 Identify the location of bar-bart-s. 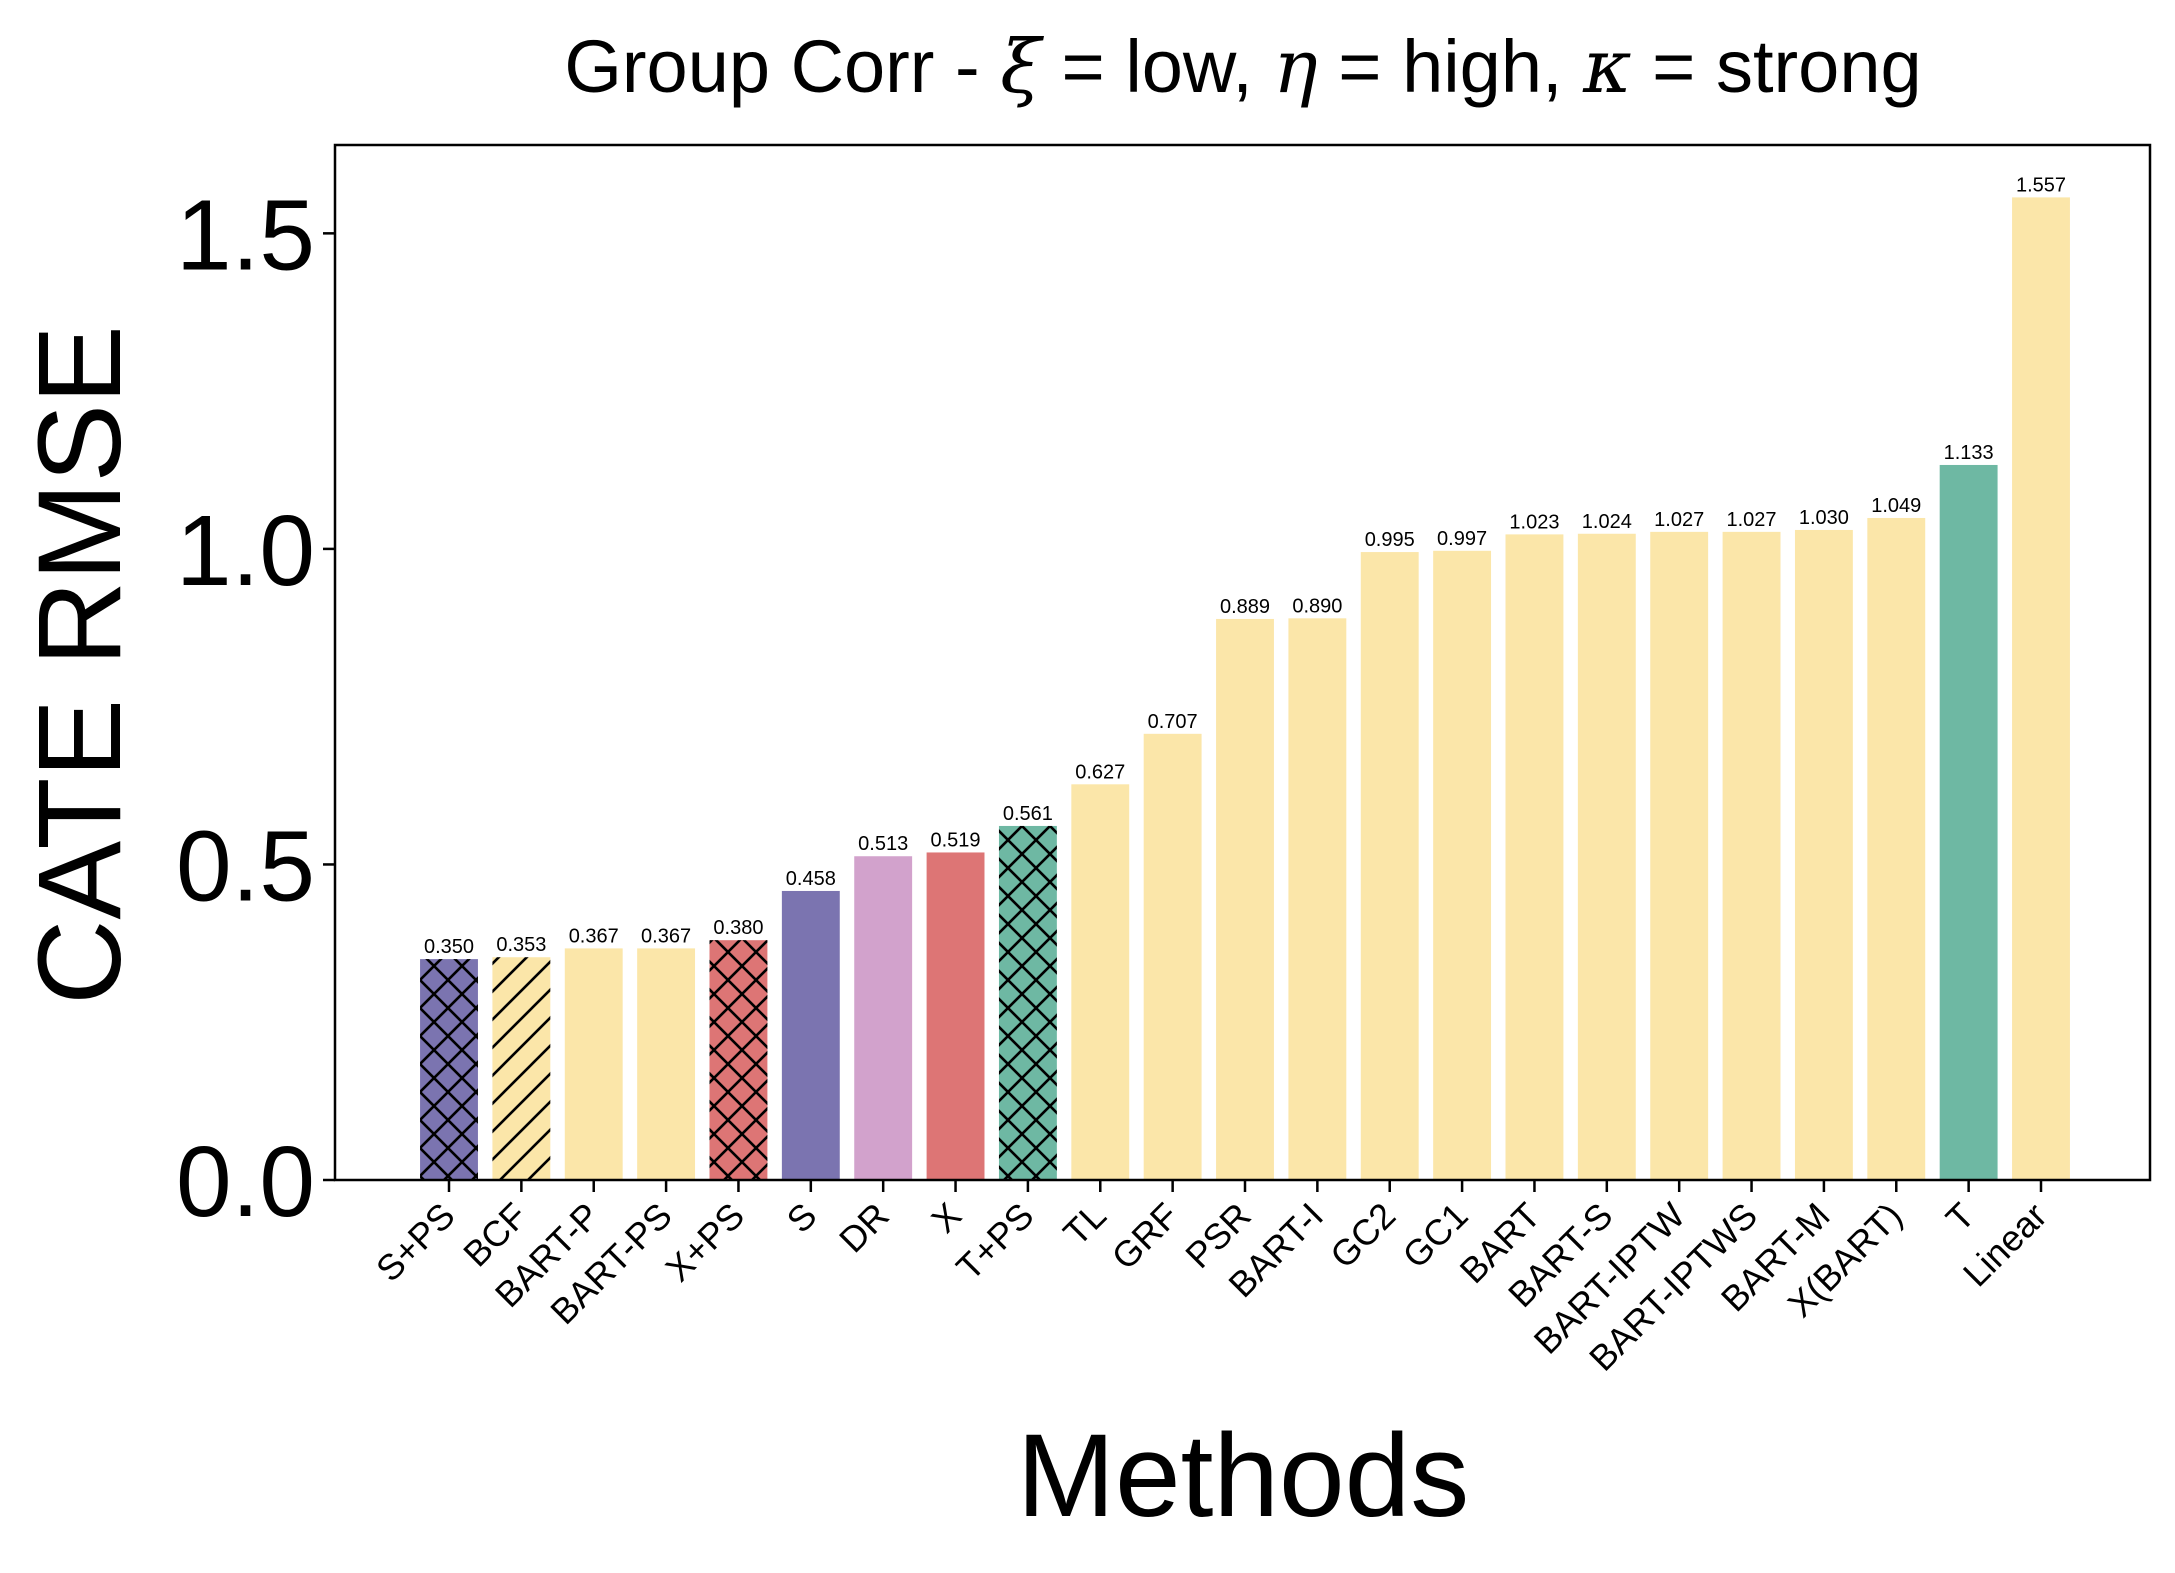
(1606, 856).